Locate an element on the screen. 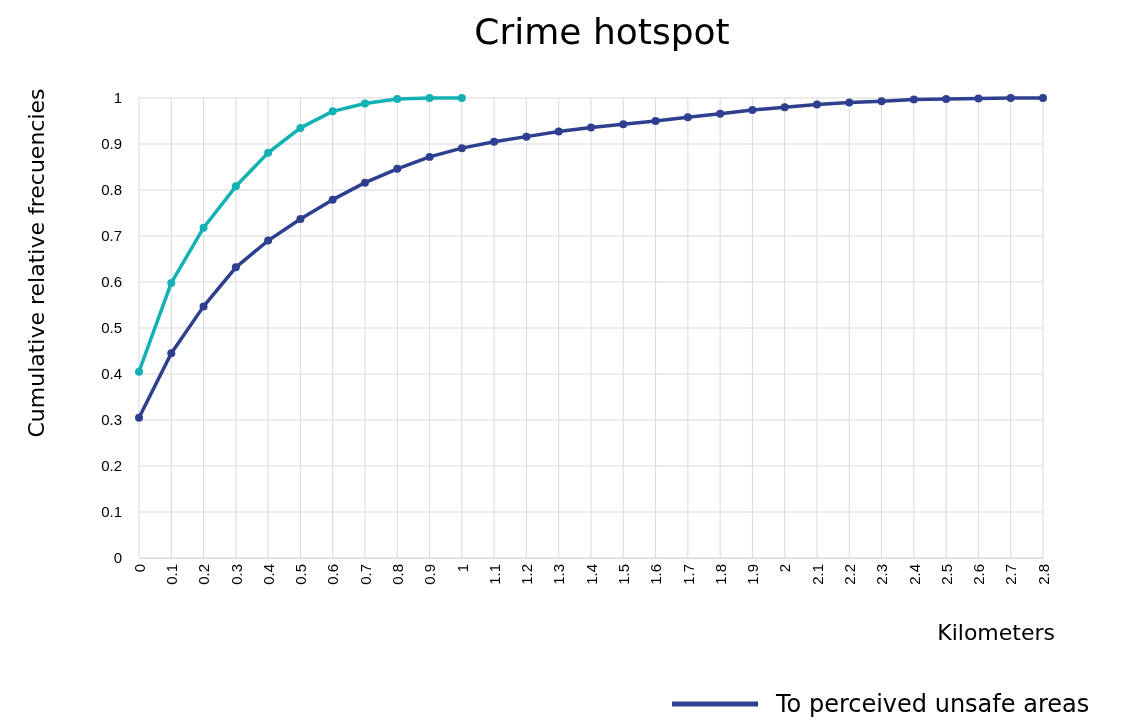 The image size is (1138, 722). x-tick-label: 1.5 is located at coordinates (624, 574).